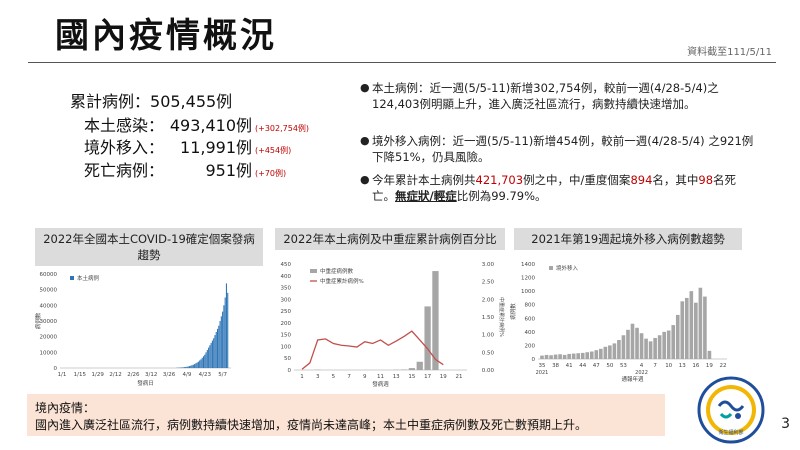  Describe the element at coordinates (286, 289) in the screenshot. I see `y-tick-label: 350` at that location.